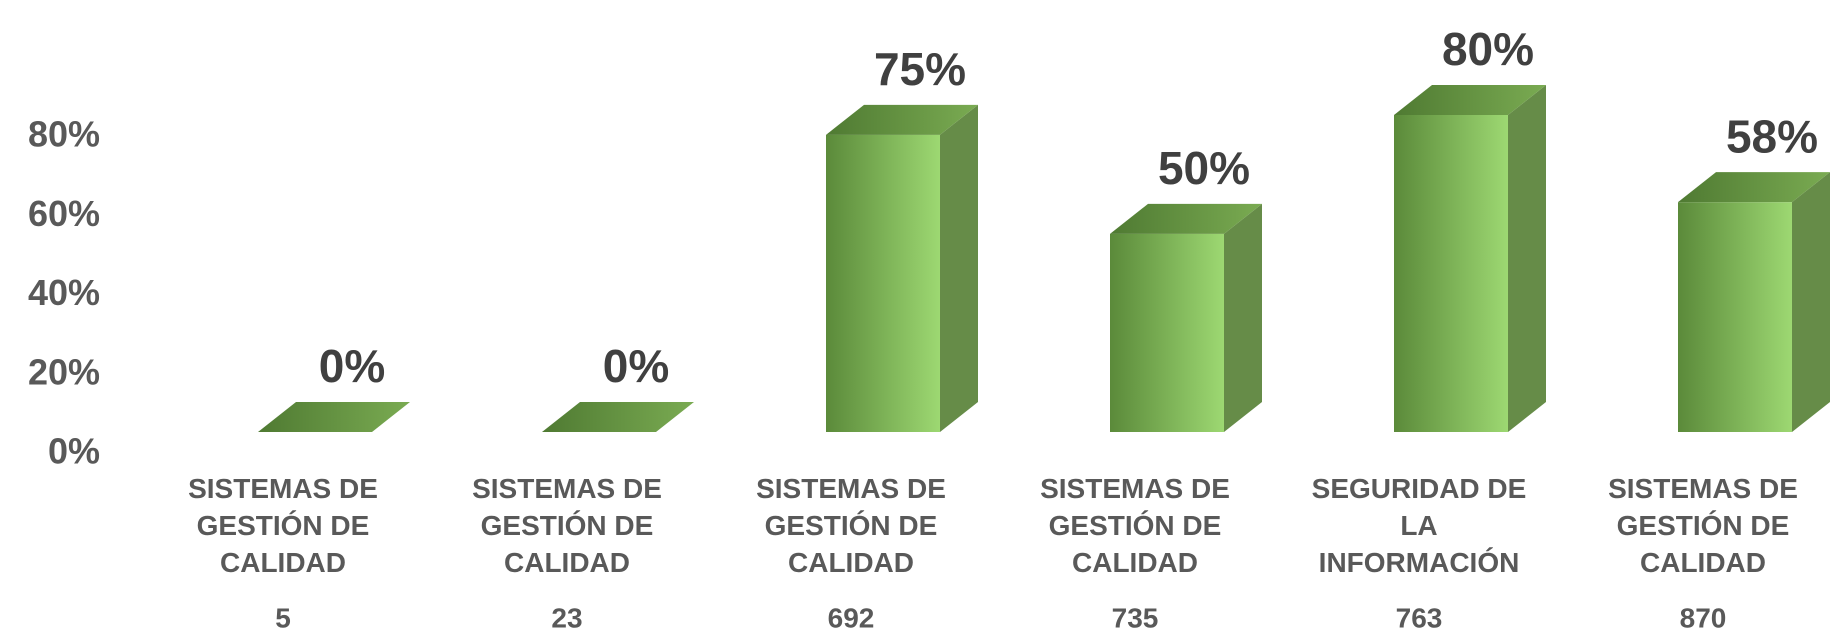 The height and width of the screenshot is (633, 1843). What do you see at coordinates (1488, 49) in the screenshot?
I see `data-label: 80%` at bounding box center [1488, 49].